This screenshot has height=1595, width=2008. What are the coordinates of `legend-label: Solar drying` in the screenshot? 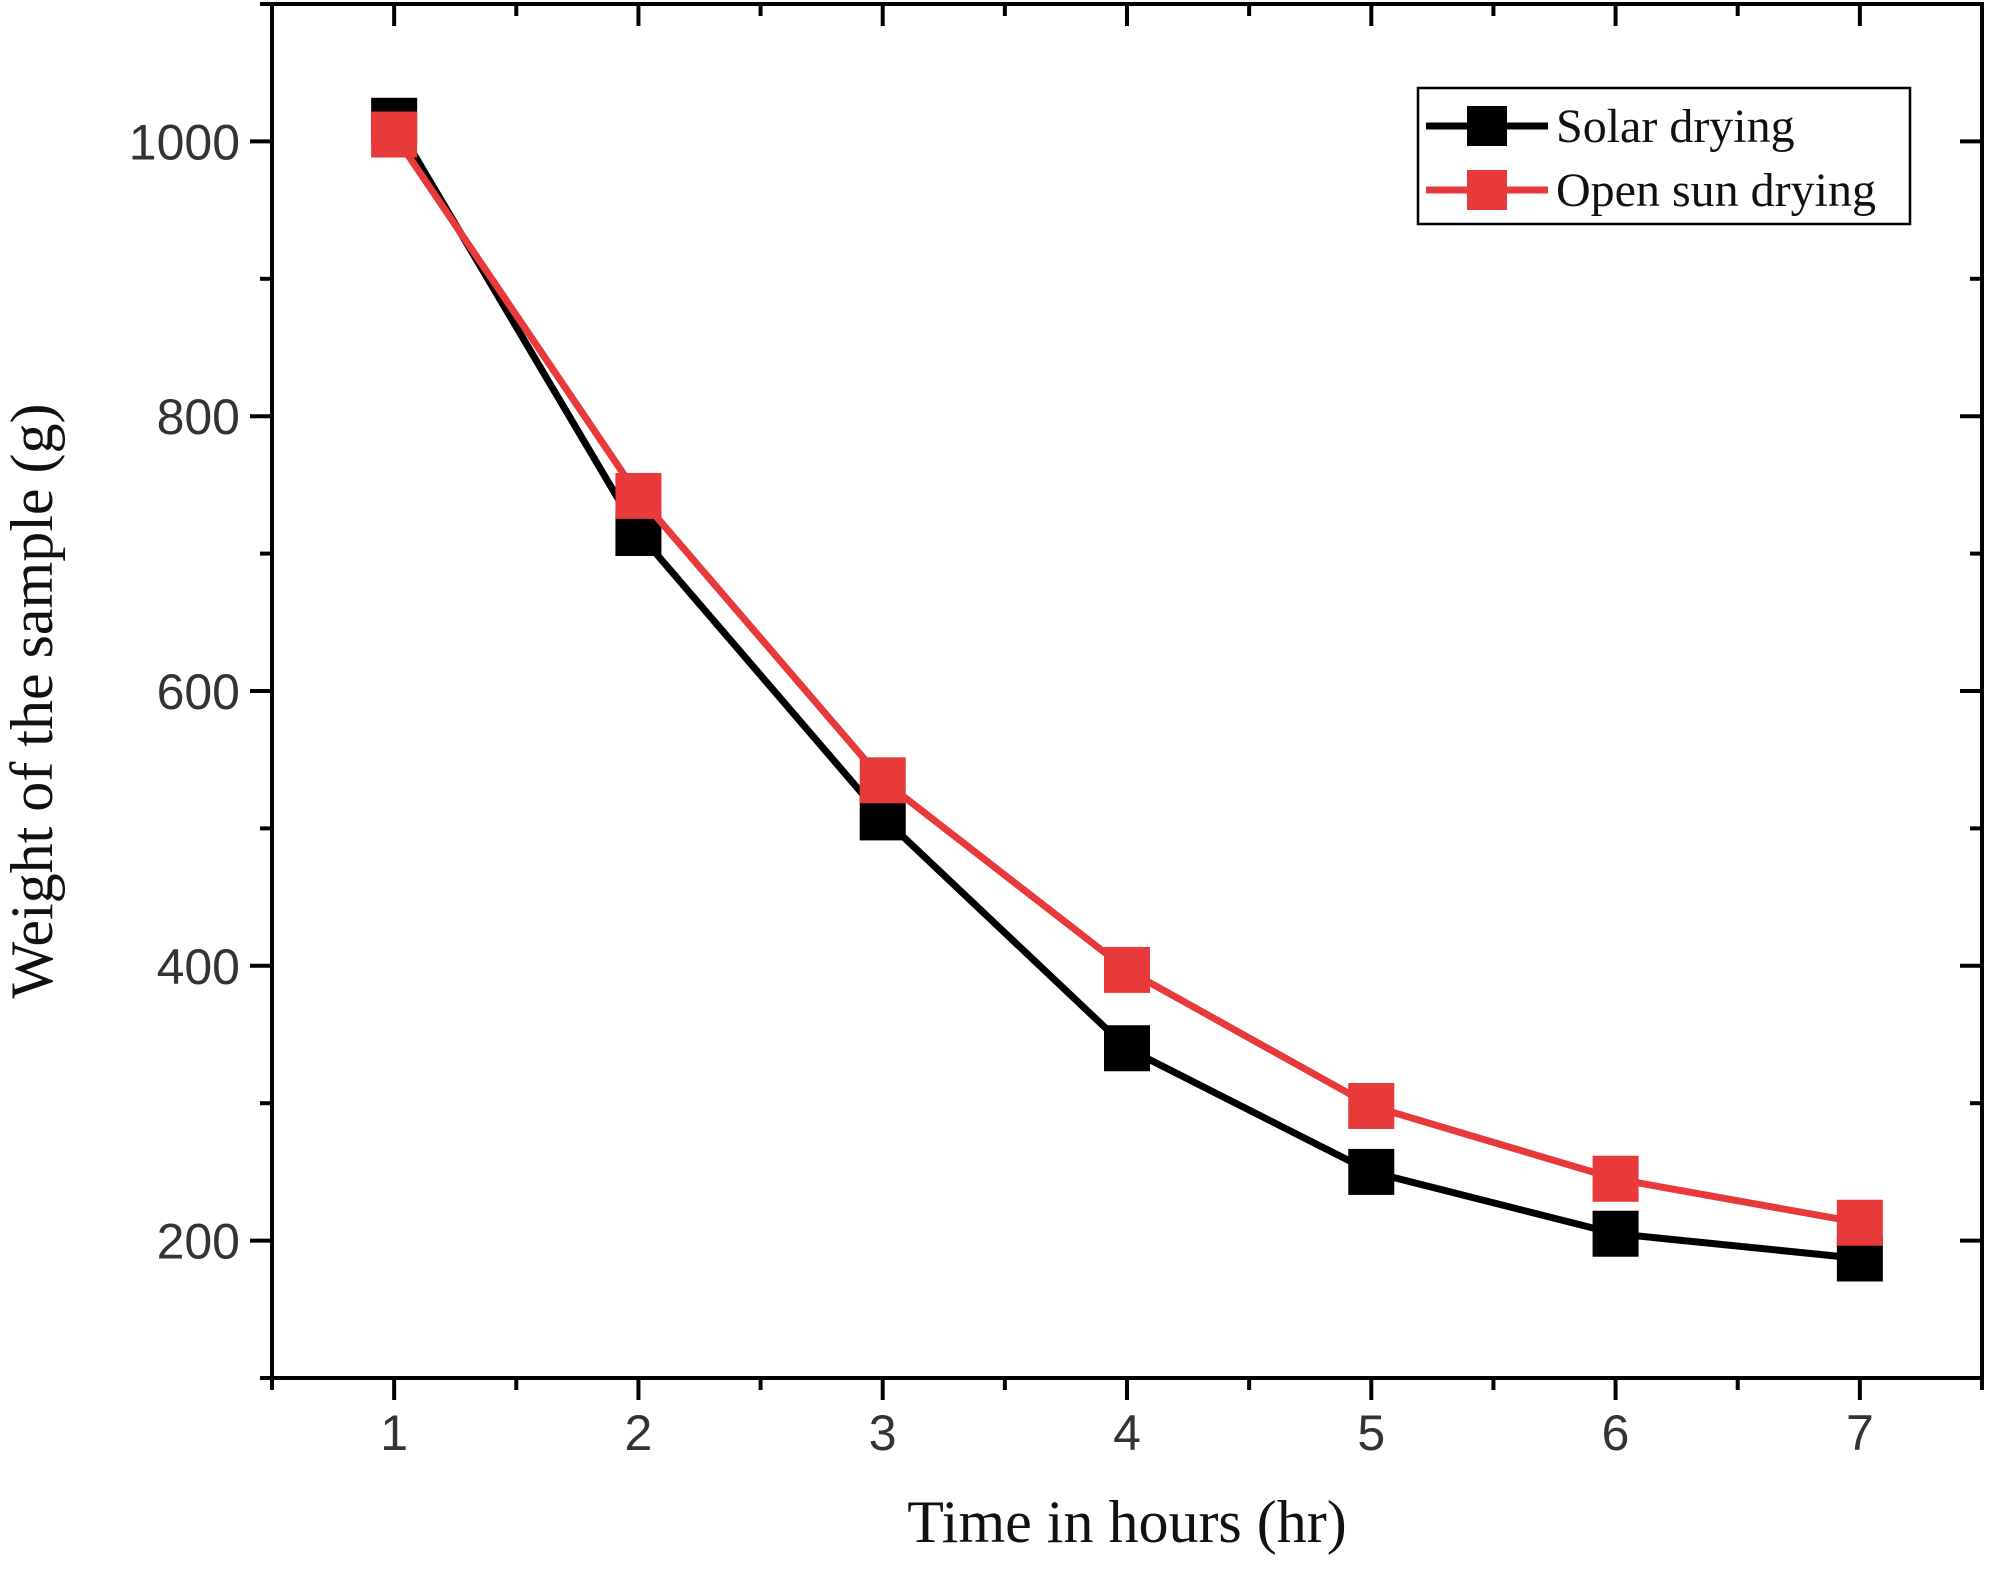 It's located at (1675, 126).